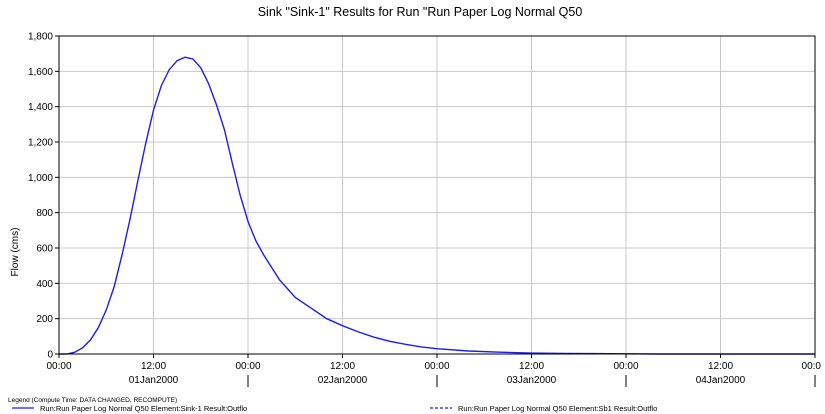 The image size is (825, 414). I want to click on date-axis: 01Jan2000 02Jan2000 03Jan2000 04Jan2000, so click(437, 380).